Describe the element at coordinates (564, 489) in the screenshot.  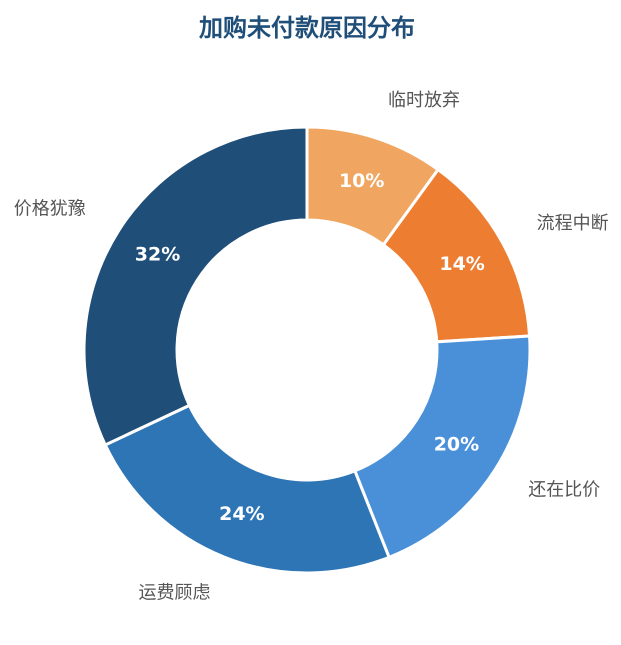
I see `category-label: 还在比价` at that location.